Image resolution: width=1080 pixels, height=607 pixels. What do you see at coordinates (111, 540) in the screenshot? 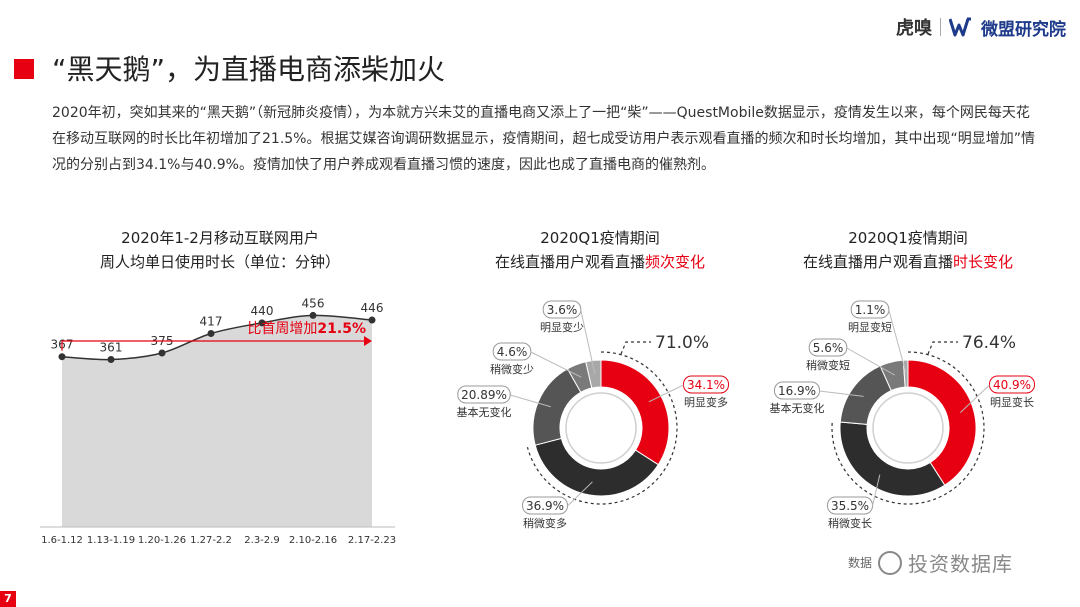
I see `x-tick-label: 1.13-1.19` at bounding box center [111, 540].